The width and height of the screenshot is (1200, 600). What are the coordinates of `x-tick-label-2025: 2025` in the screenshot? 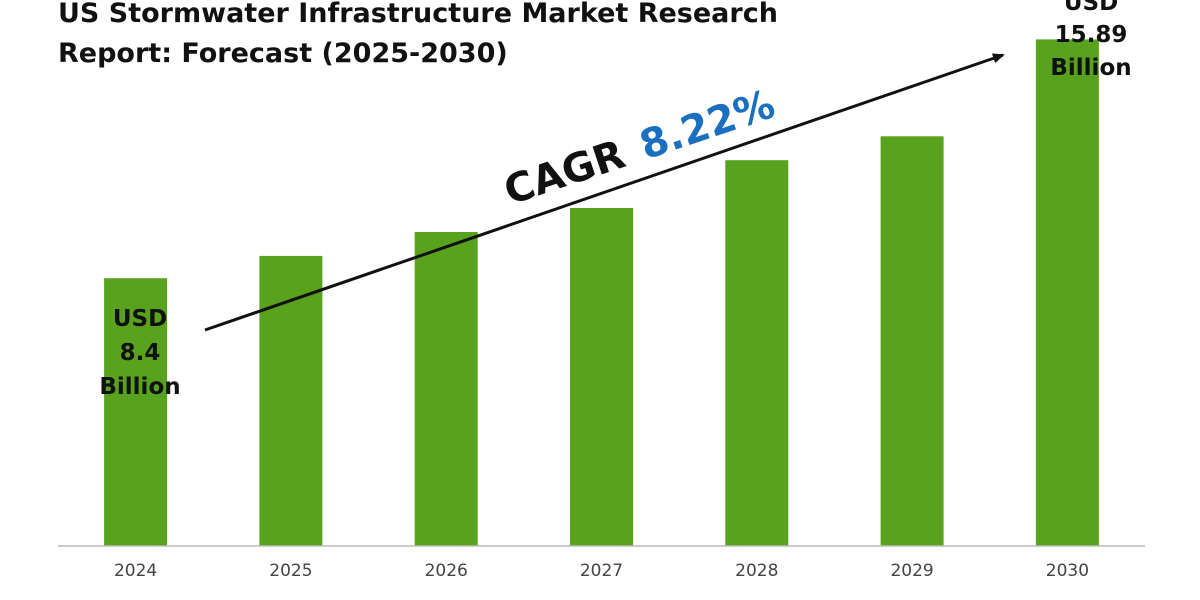 It's located at (290, 571).